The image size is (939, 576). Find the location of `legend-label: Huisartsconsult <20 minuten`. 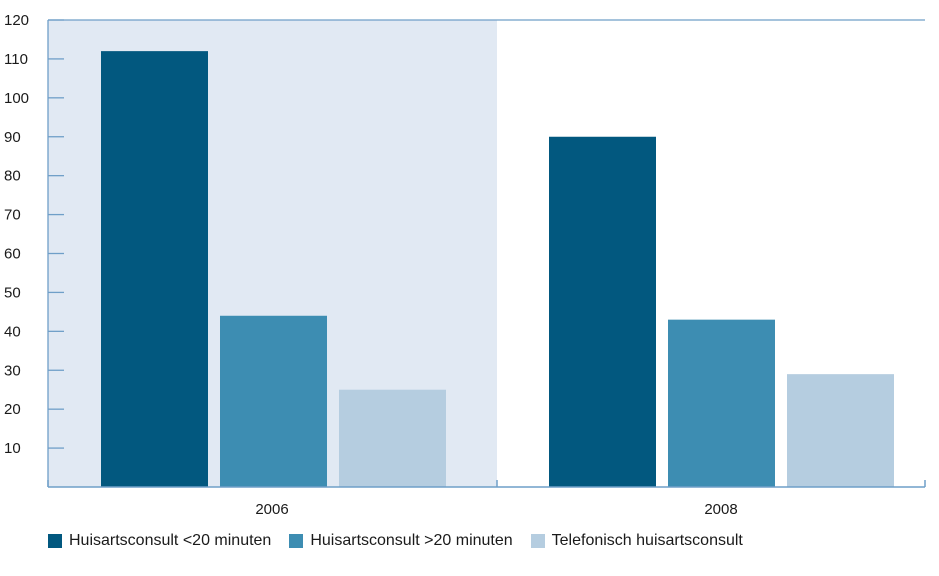

legend-label: Huisartsconsult <20 minuten is located at coordinates (170, 540).